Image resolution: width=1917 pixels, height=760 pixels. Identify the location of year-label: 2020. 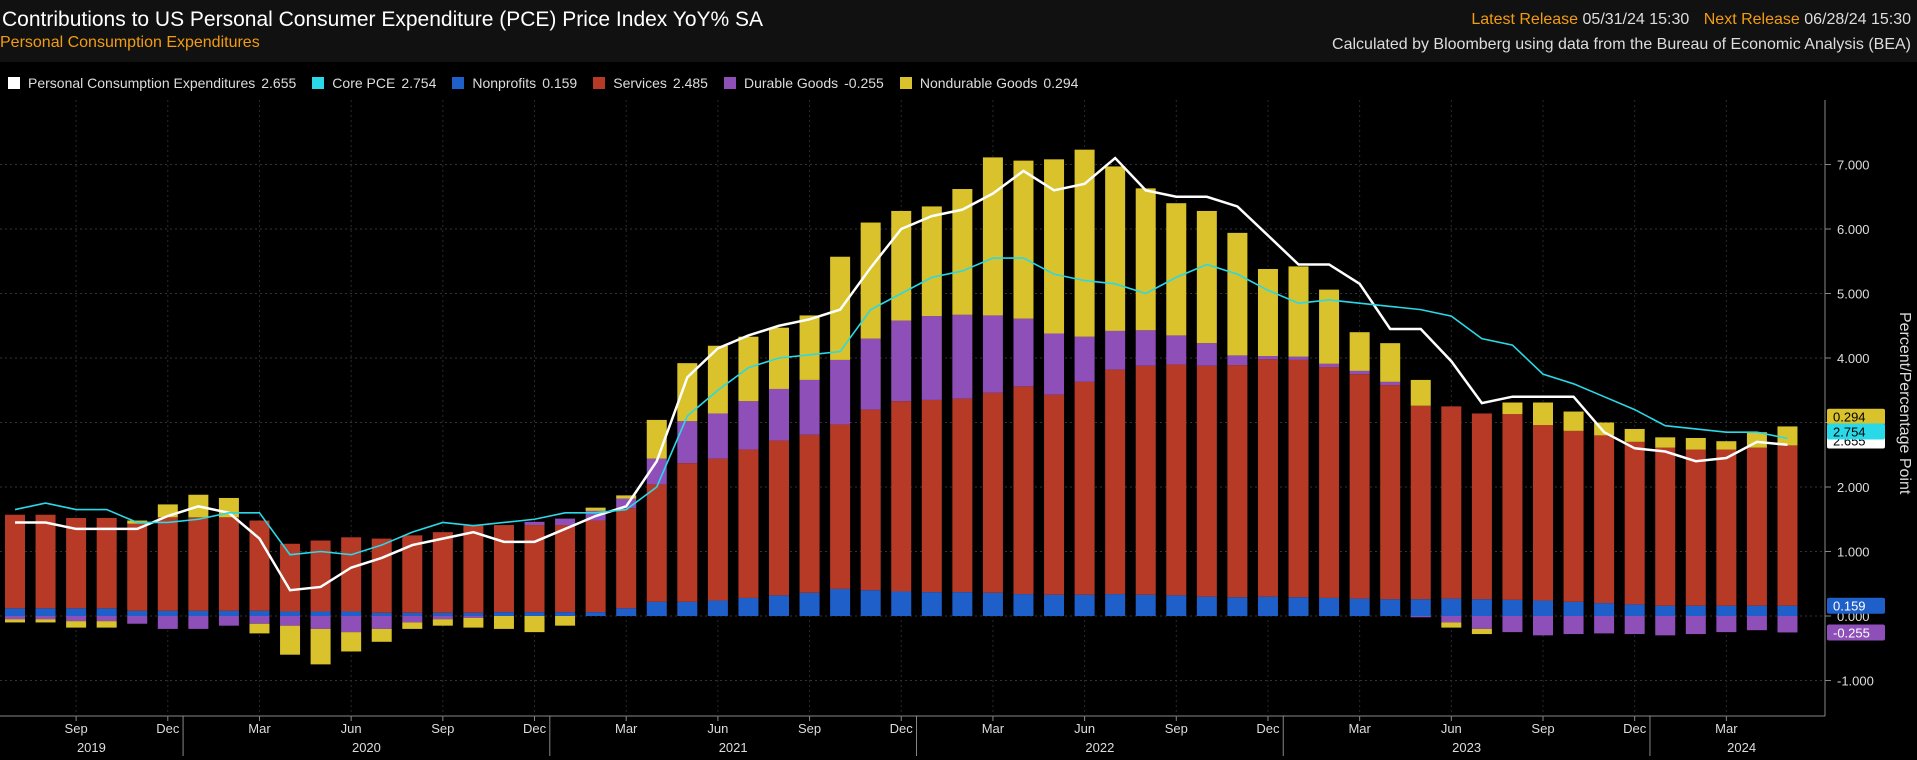
(366, 747).